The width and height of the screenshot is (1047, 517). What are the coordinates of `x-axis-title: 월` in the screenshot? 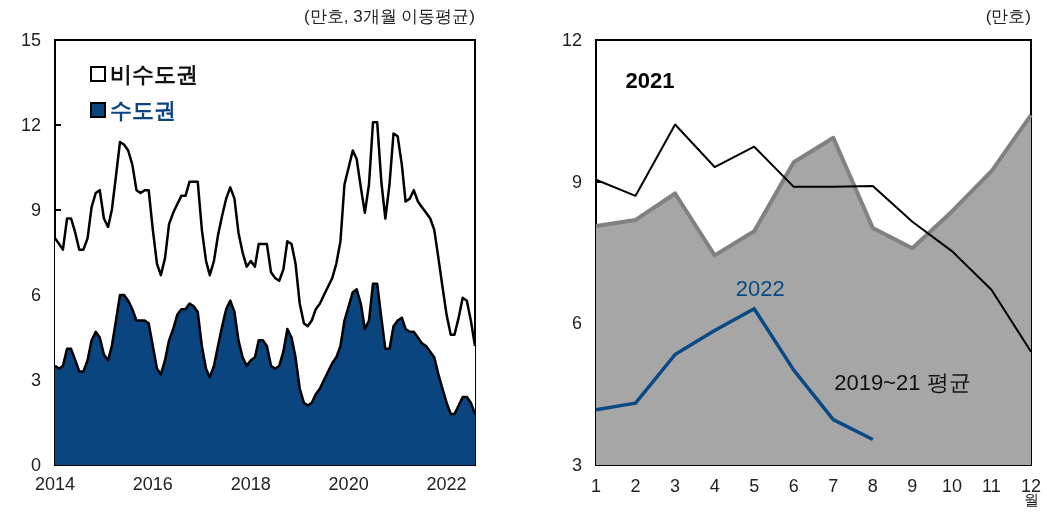 It's located at (1031, 499).